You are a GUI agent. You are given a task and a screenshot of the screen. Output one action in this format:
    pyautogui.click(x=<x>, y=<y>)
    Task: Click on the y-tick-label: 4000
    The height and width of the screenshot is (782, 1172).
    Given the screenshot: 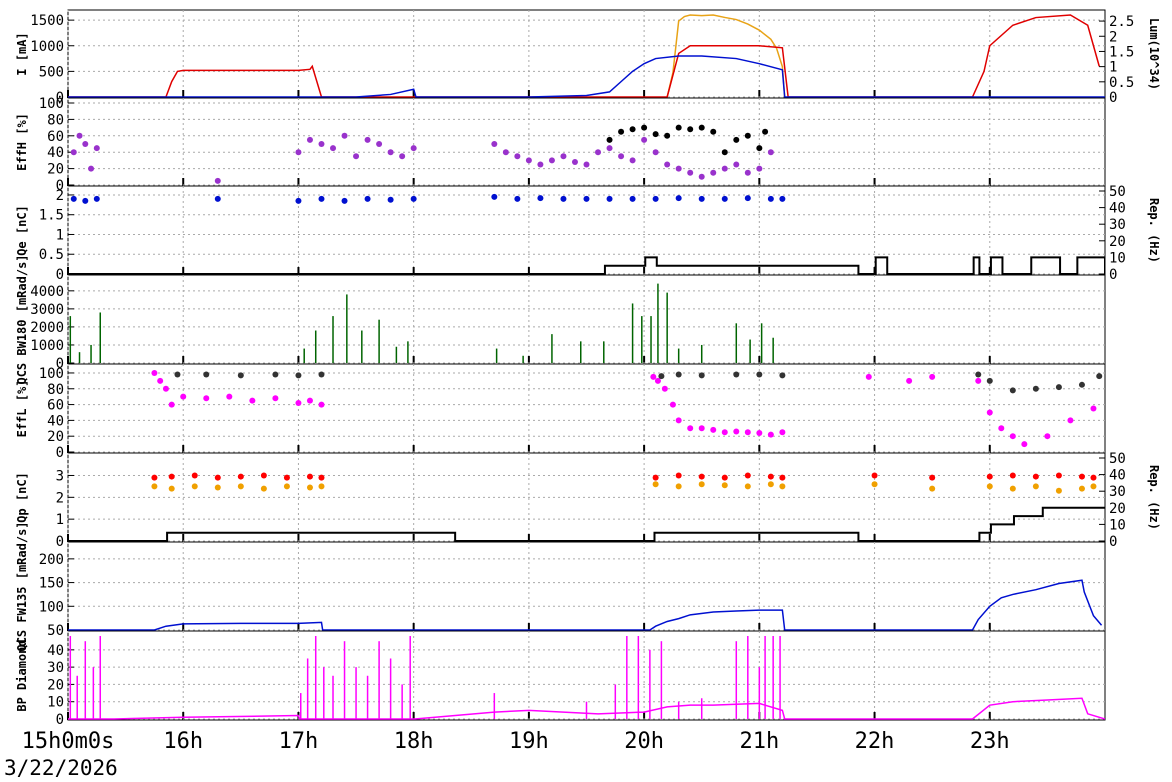 What is the action you would take?
    pyautogui.click(x=47, y=292)
    